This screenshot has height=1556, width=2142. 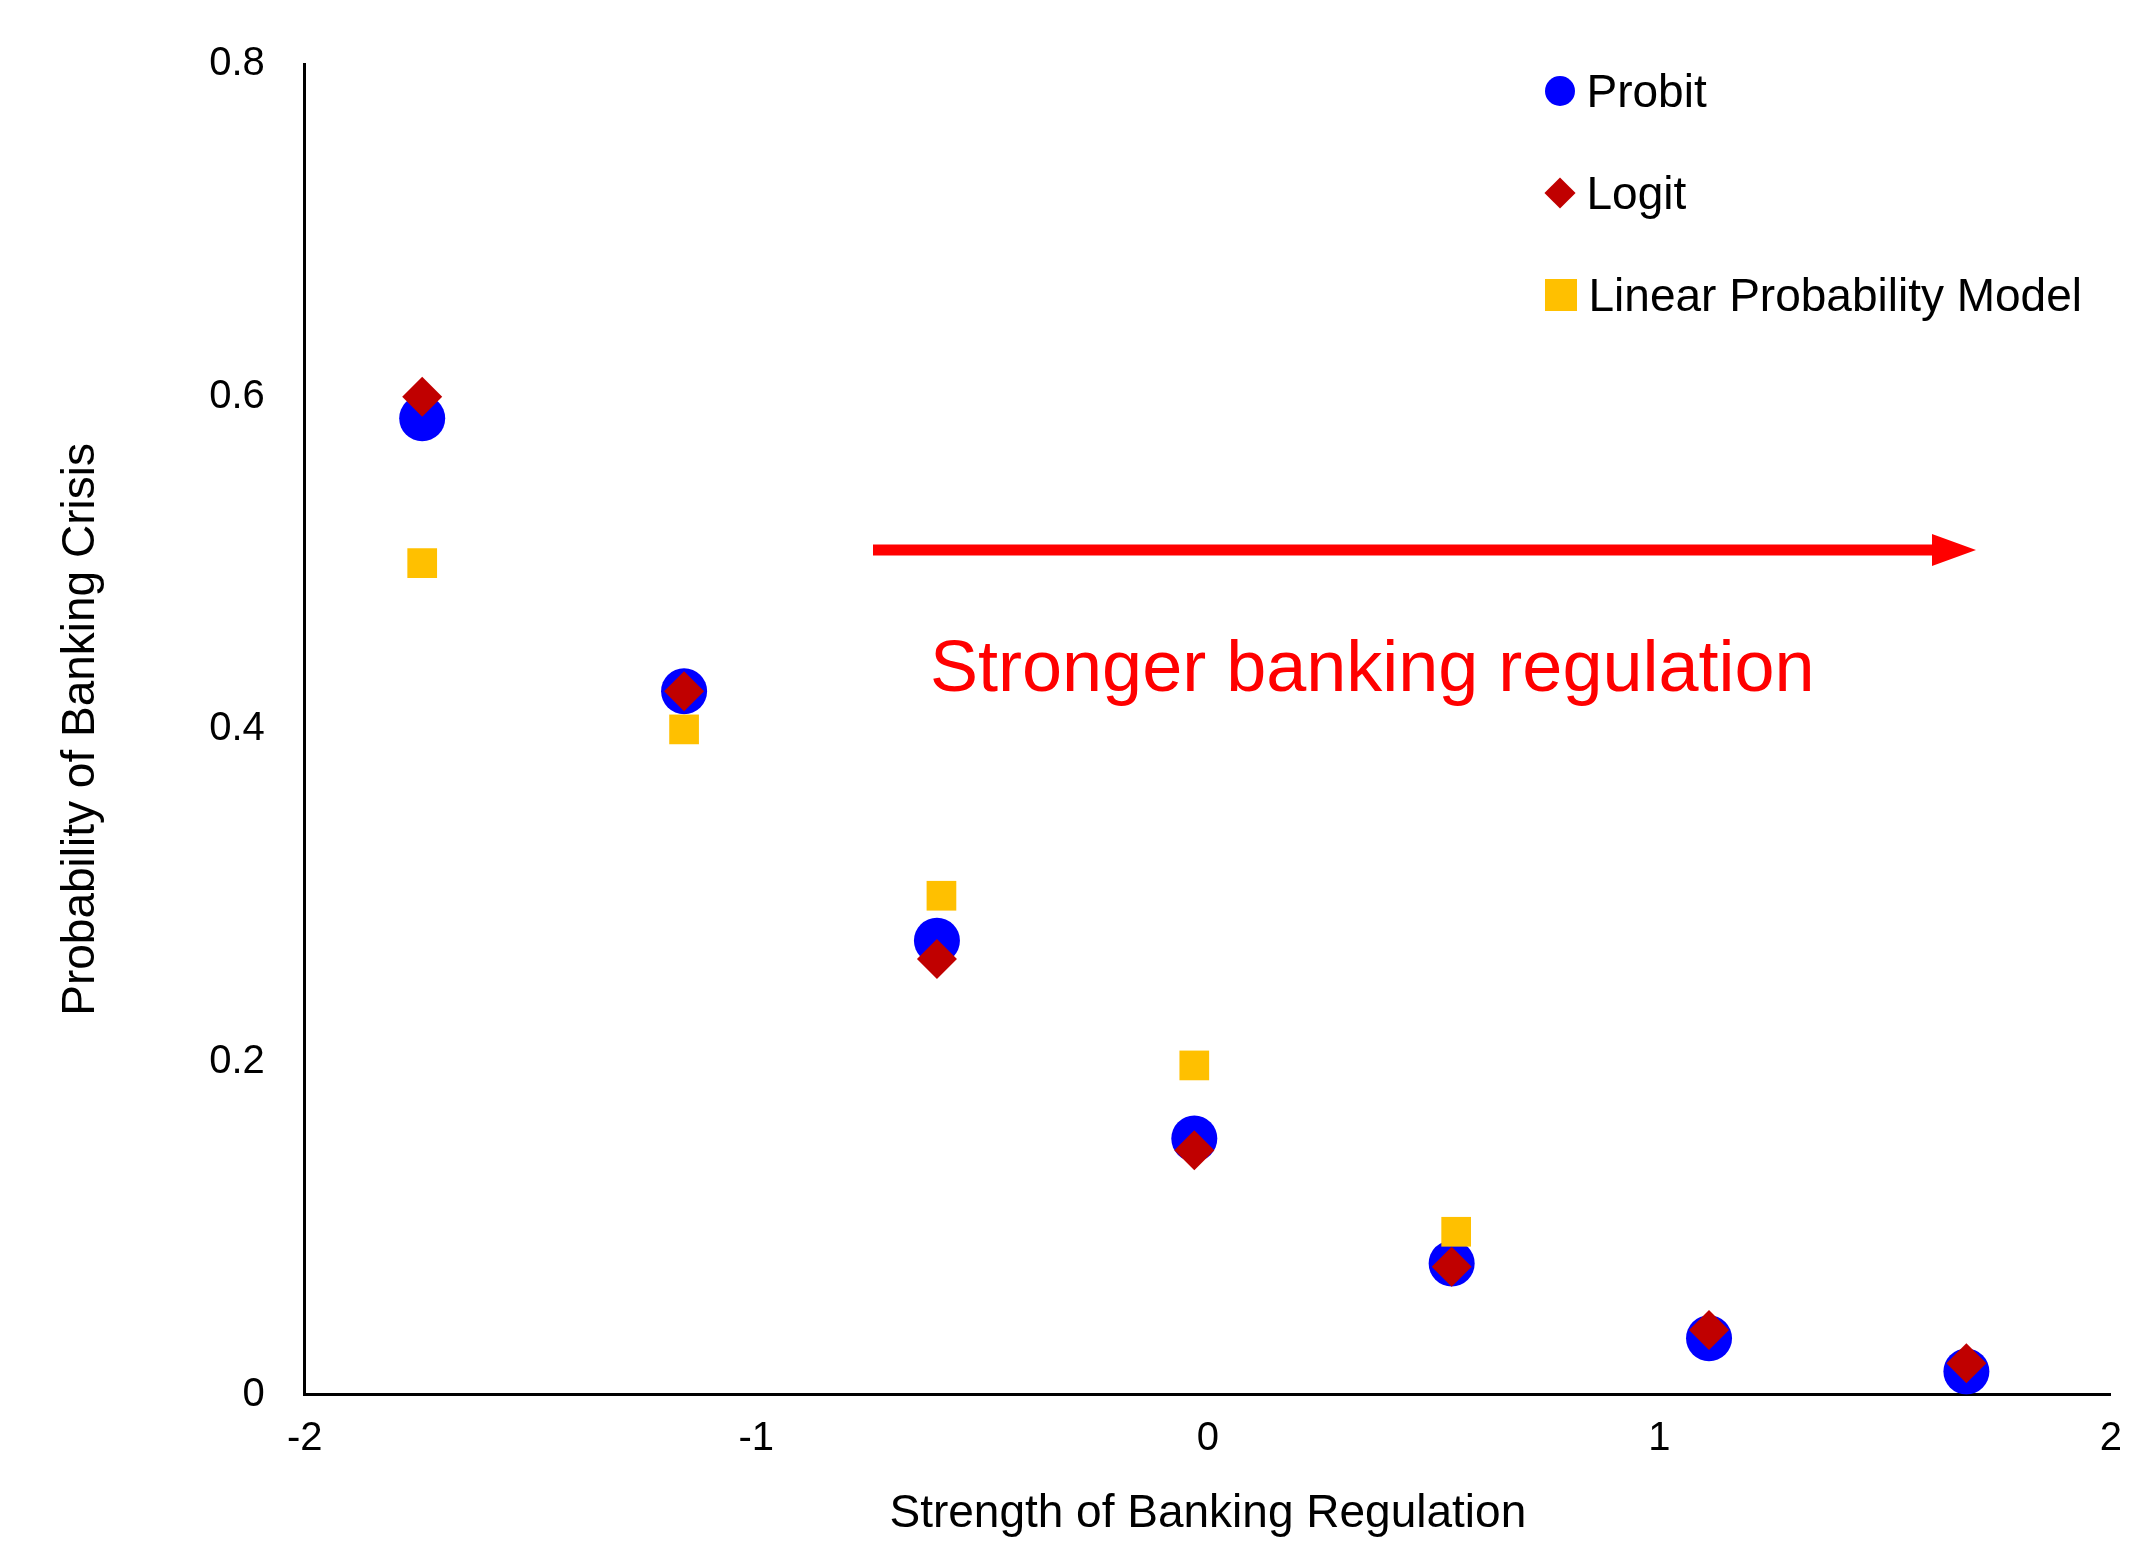 I want to click on y-axis-title: Probability of Banking Crisis, so click(x=78, y=729).